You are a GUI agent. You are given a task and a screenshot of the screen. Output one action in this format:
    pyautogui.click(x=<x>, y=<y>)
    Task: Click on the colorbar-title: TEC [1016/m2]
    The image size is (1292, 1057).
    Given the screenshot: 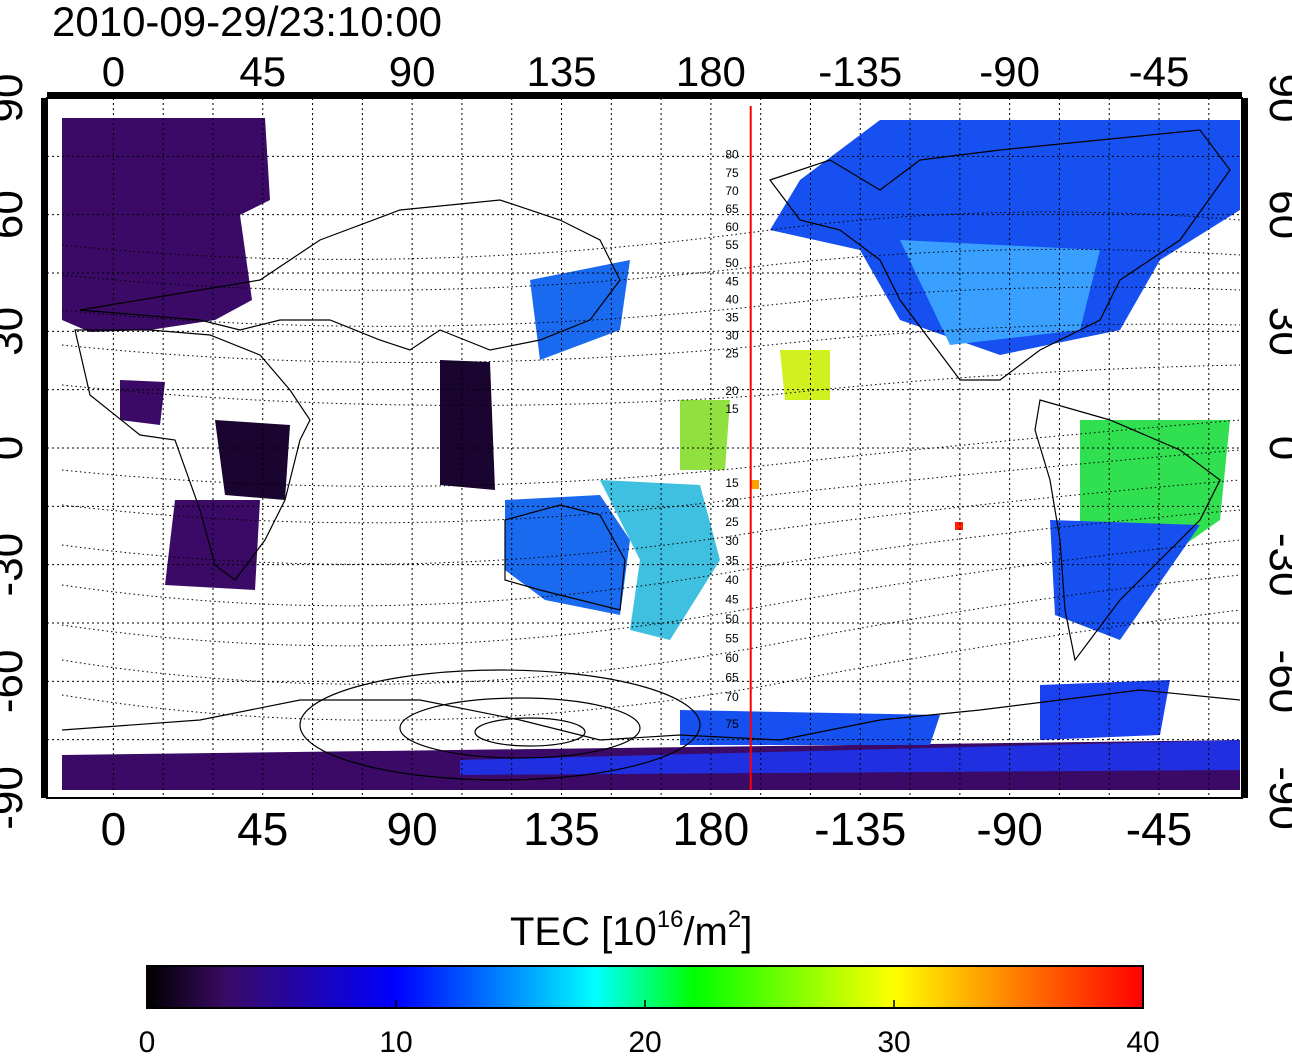 What is the action you would take?
    pyautogui.click(x=631, y=930)
    